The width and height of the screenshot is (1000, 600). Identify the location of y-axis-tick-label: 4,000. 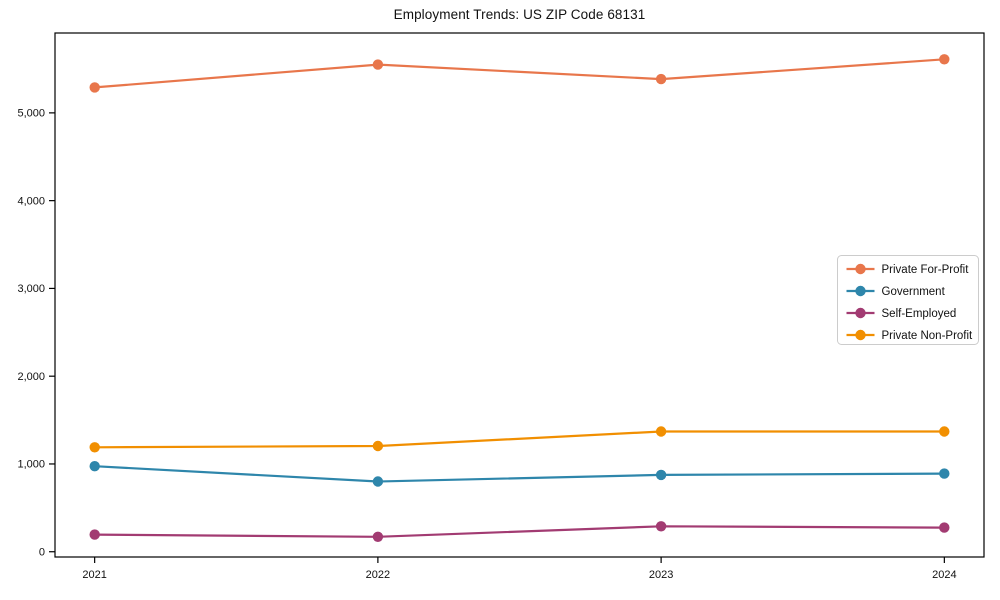
(31, 201).